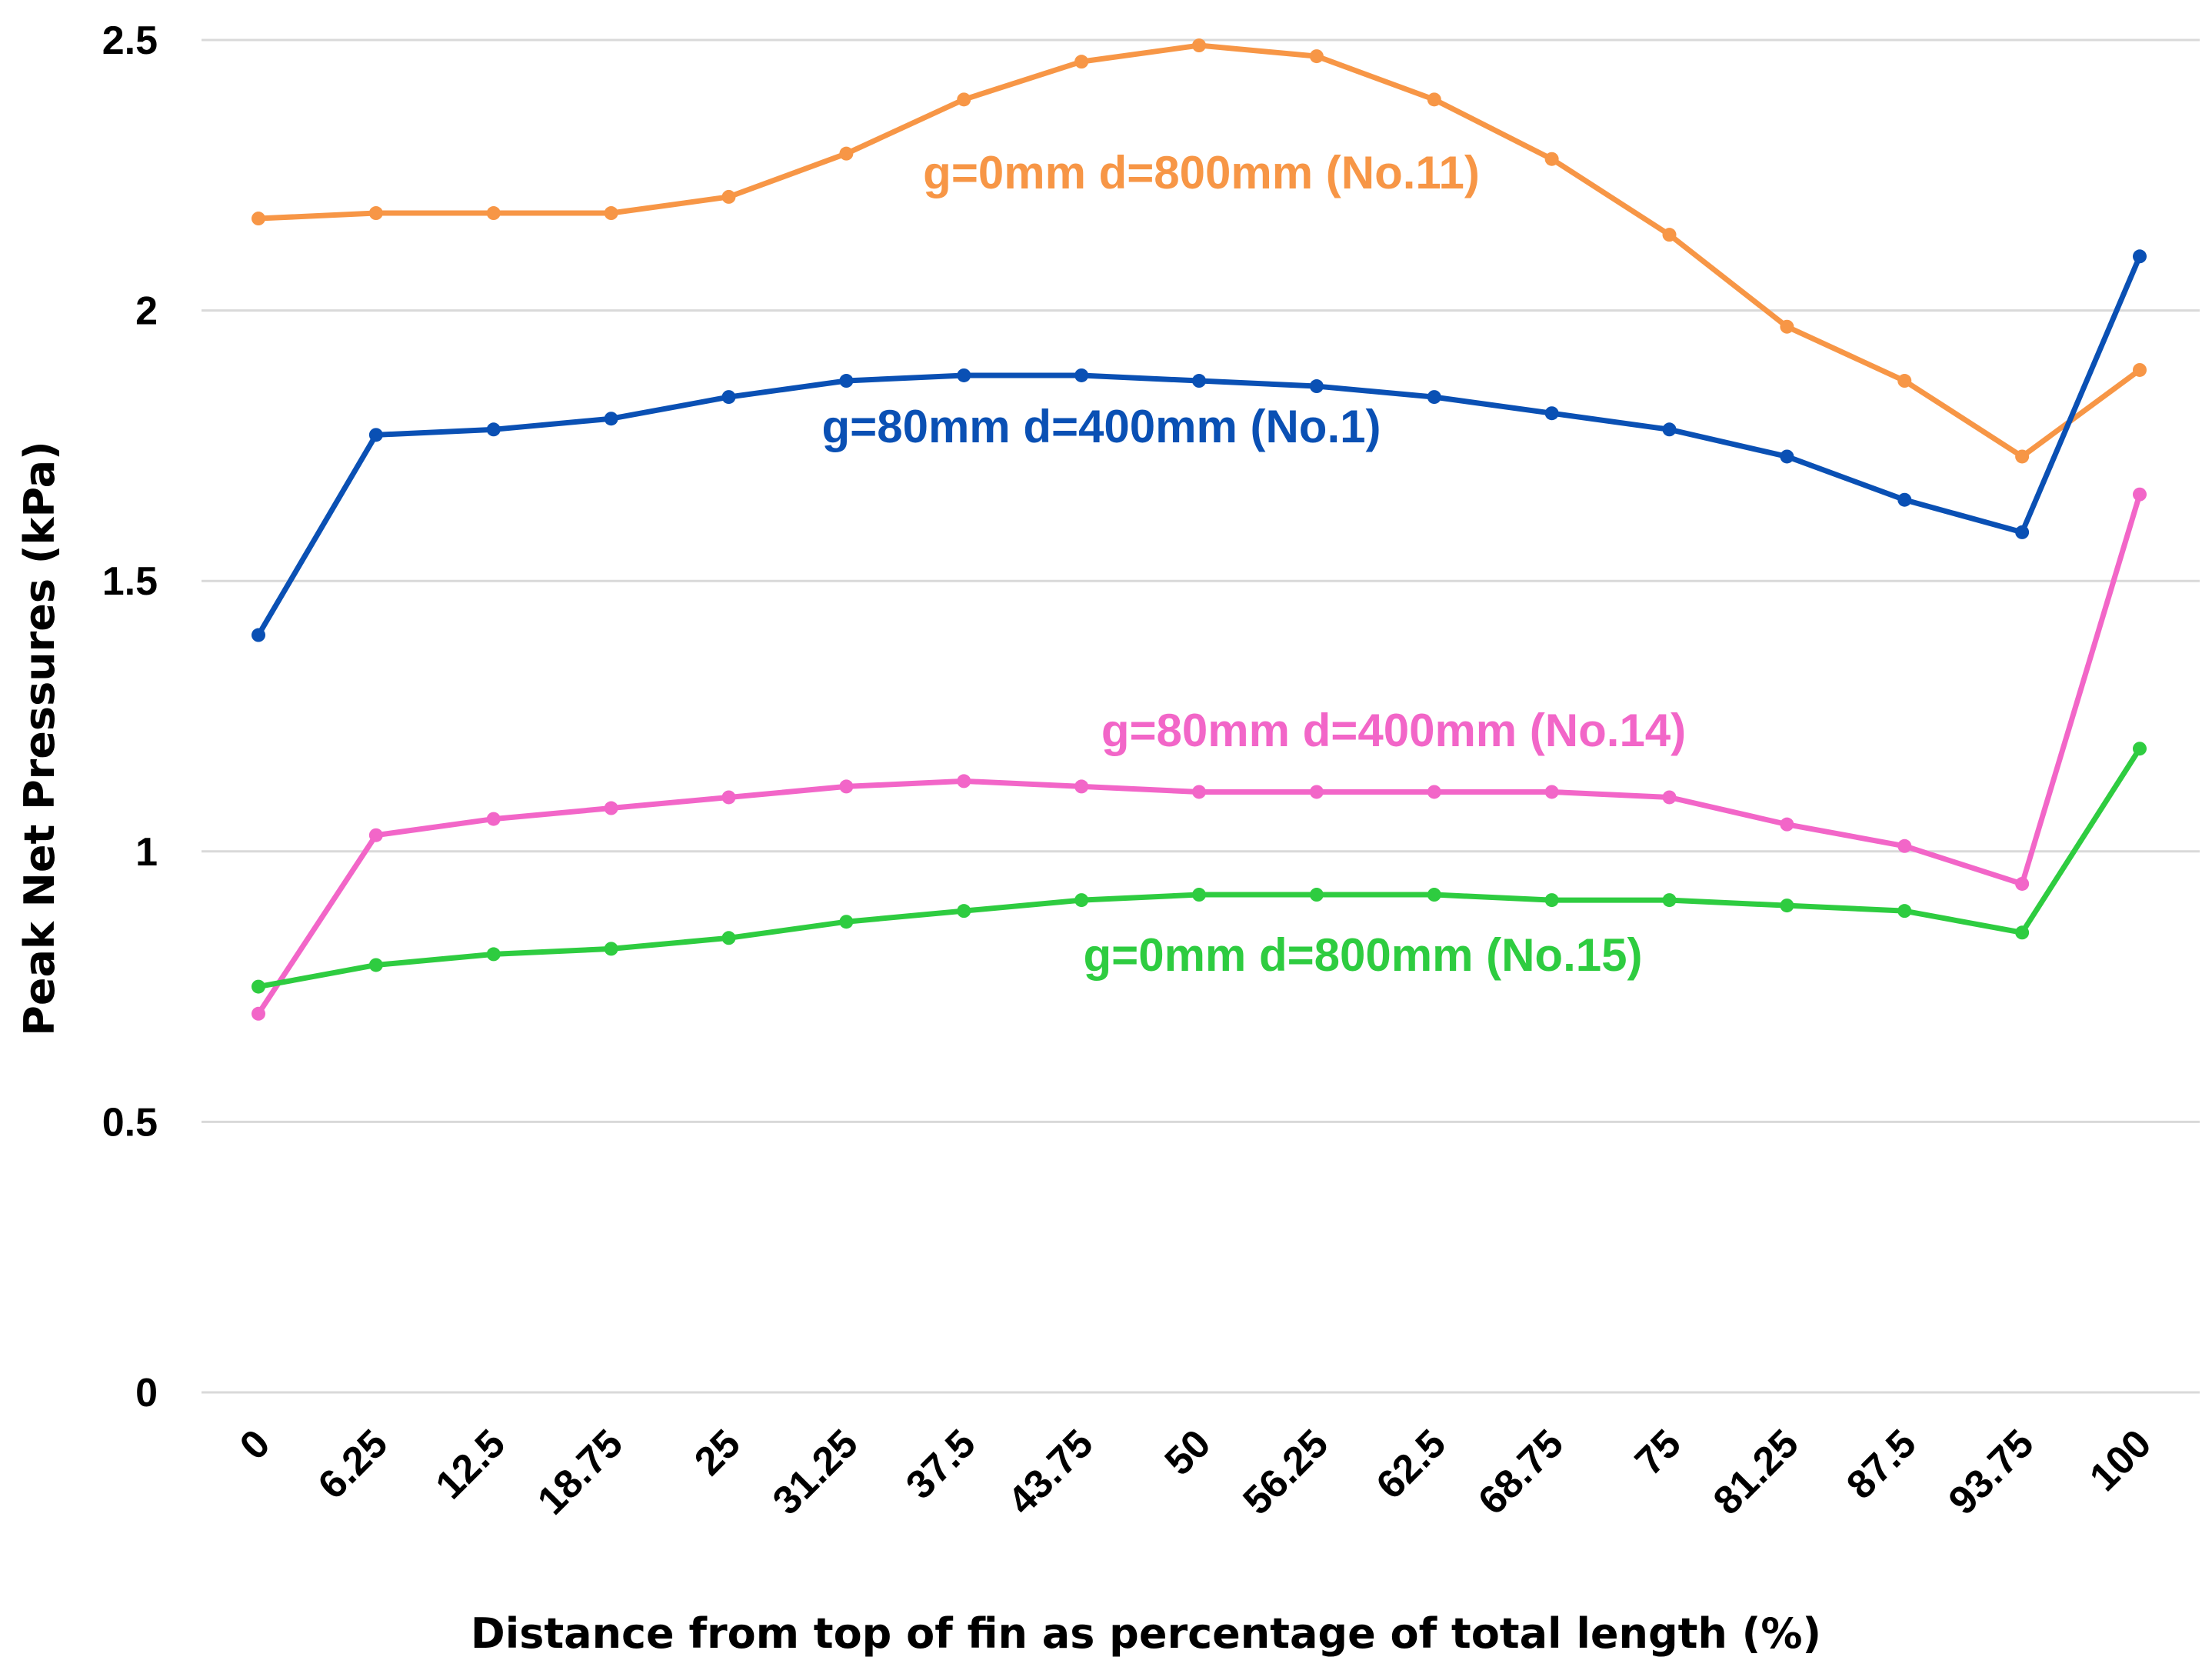  Describe the element at coordinates (1285, 1472) in the screenshot. I see `x-tick-label: 56.25` at that location.